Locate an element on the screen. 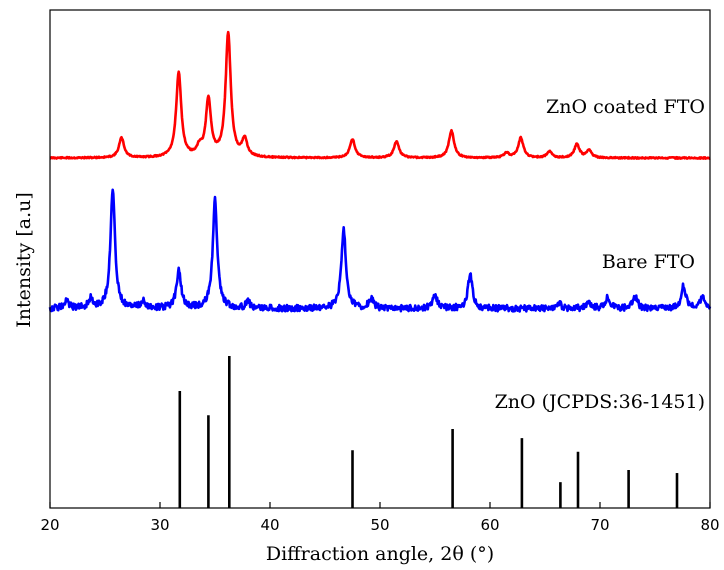  x-tick-label-40: 40 is located at coordinates (269, 525).